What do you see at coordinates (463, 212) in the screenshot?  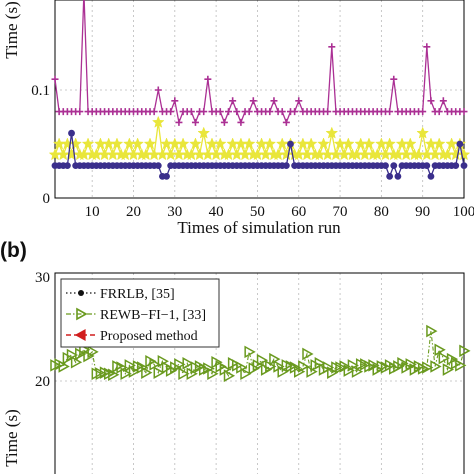 I see `x-tick-label: 100` at bounding box center [463, 212].